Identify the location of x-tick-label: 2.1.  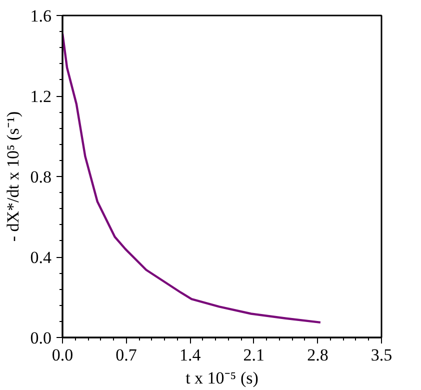
(254, 355).